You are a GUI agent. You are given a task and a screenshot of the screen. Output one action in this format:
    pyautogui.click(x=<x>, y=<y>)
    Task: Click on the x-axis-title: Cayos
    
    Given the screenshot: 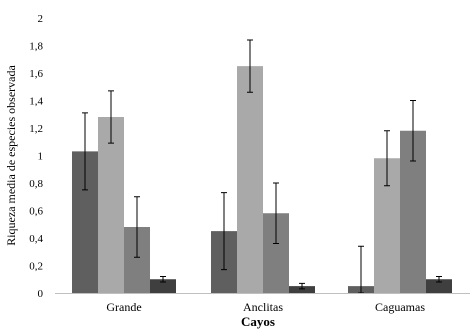 What is the action you would take?
    pyautogui.click(x=258, y=321)
    